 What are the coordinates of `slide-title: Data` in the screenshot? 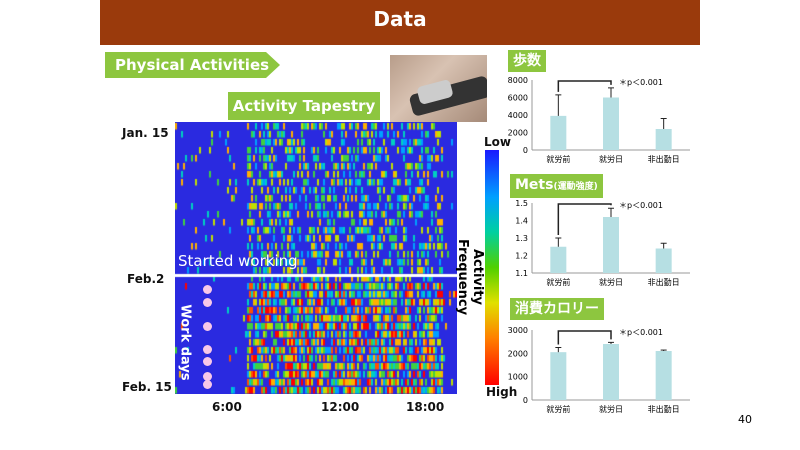 It's located at (400, 22).